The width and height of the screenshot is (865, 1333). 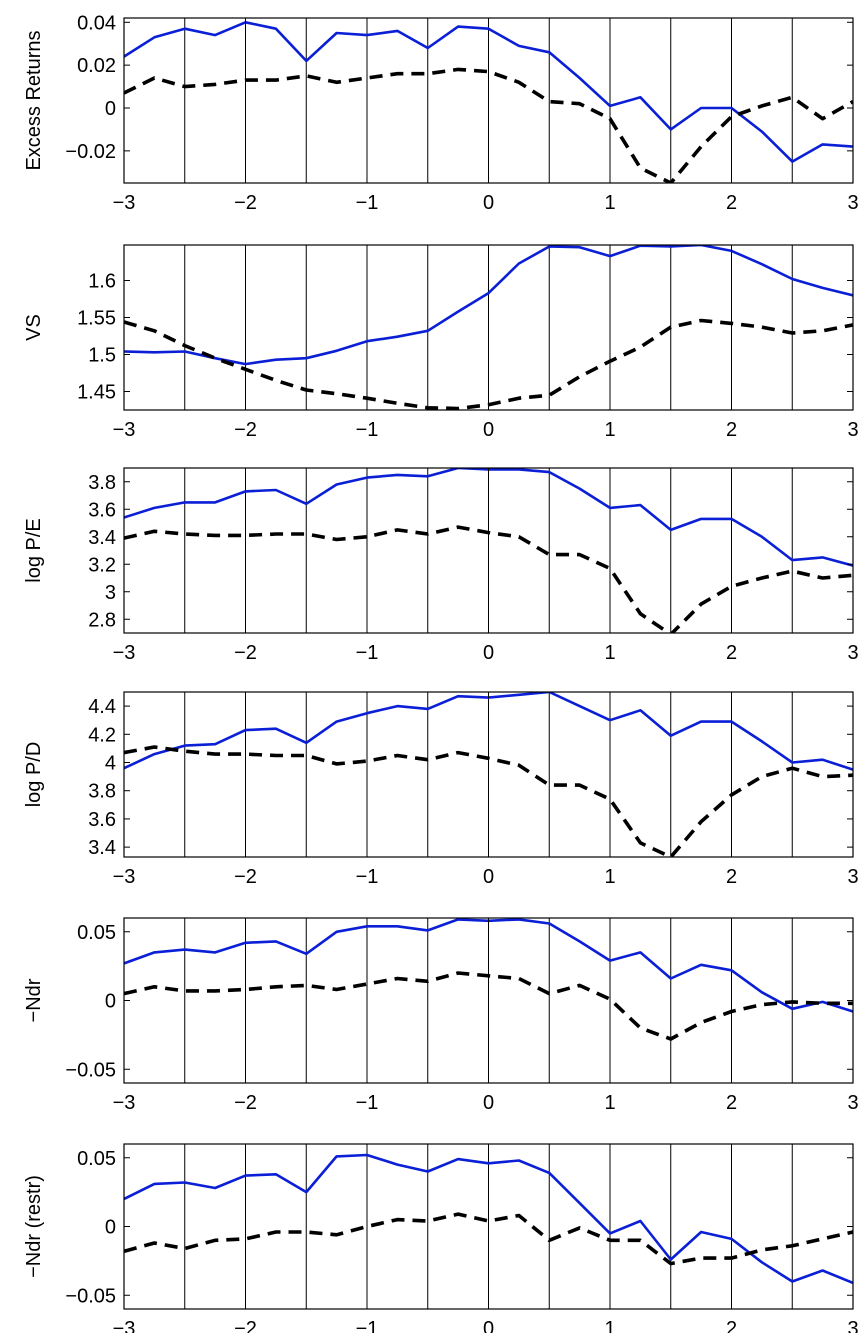 I want to click on panel-1: −3 −2 −1 0 1 2 3 −0.02 0 0.02 0.04 Excess Returns, so click(x=441, y=113).